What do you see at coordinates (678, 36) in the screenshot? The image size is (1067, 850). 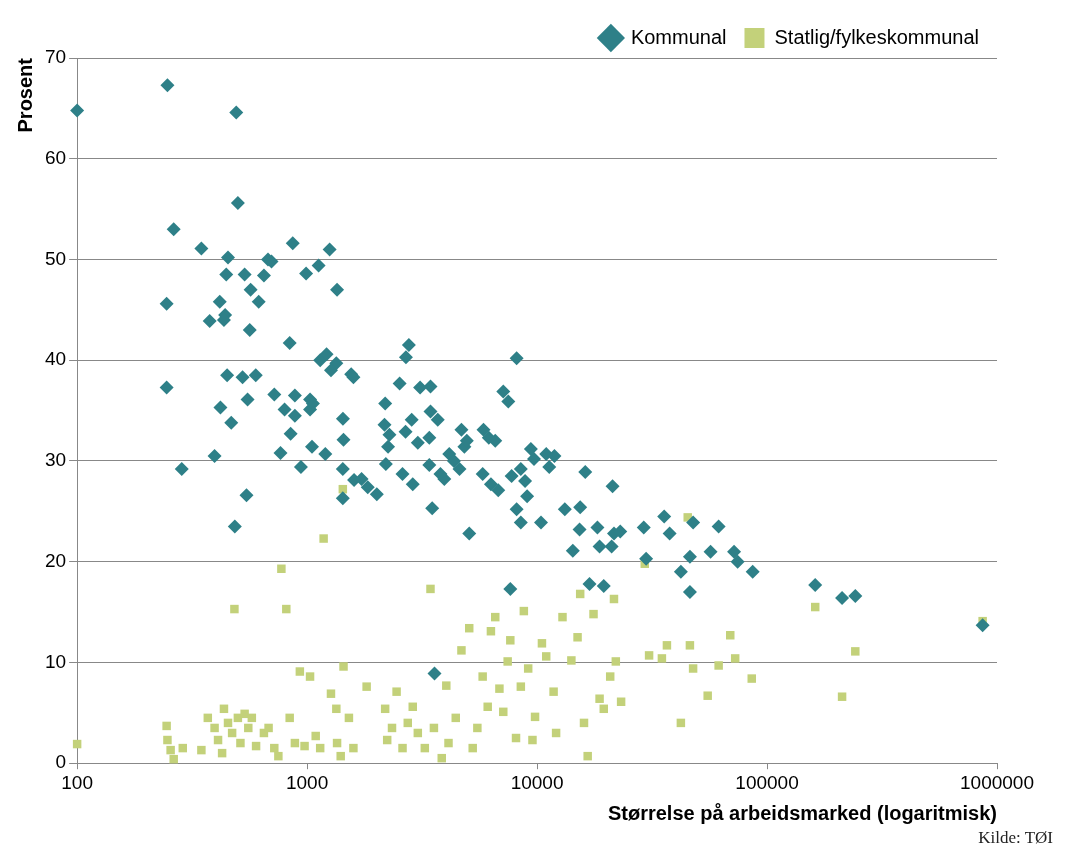 I see `legend-label: Kommunal` at bounding box center [678, 36].